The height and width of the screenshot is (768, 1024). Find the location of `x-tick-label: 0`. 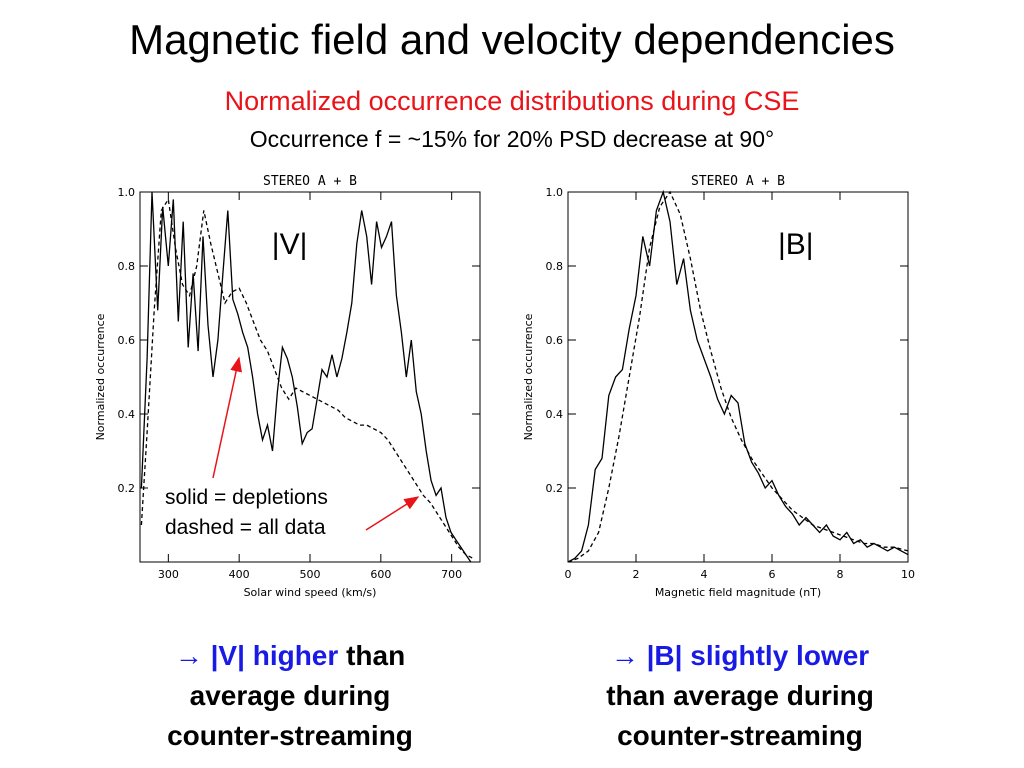

x-tick-label: 0 is located at coordinates (568, 574).